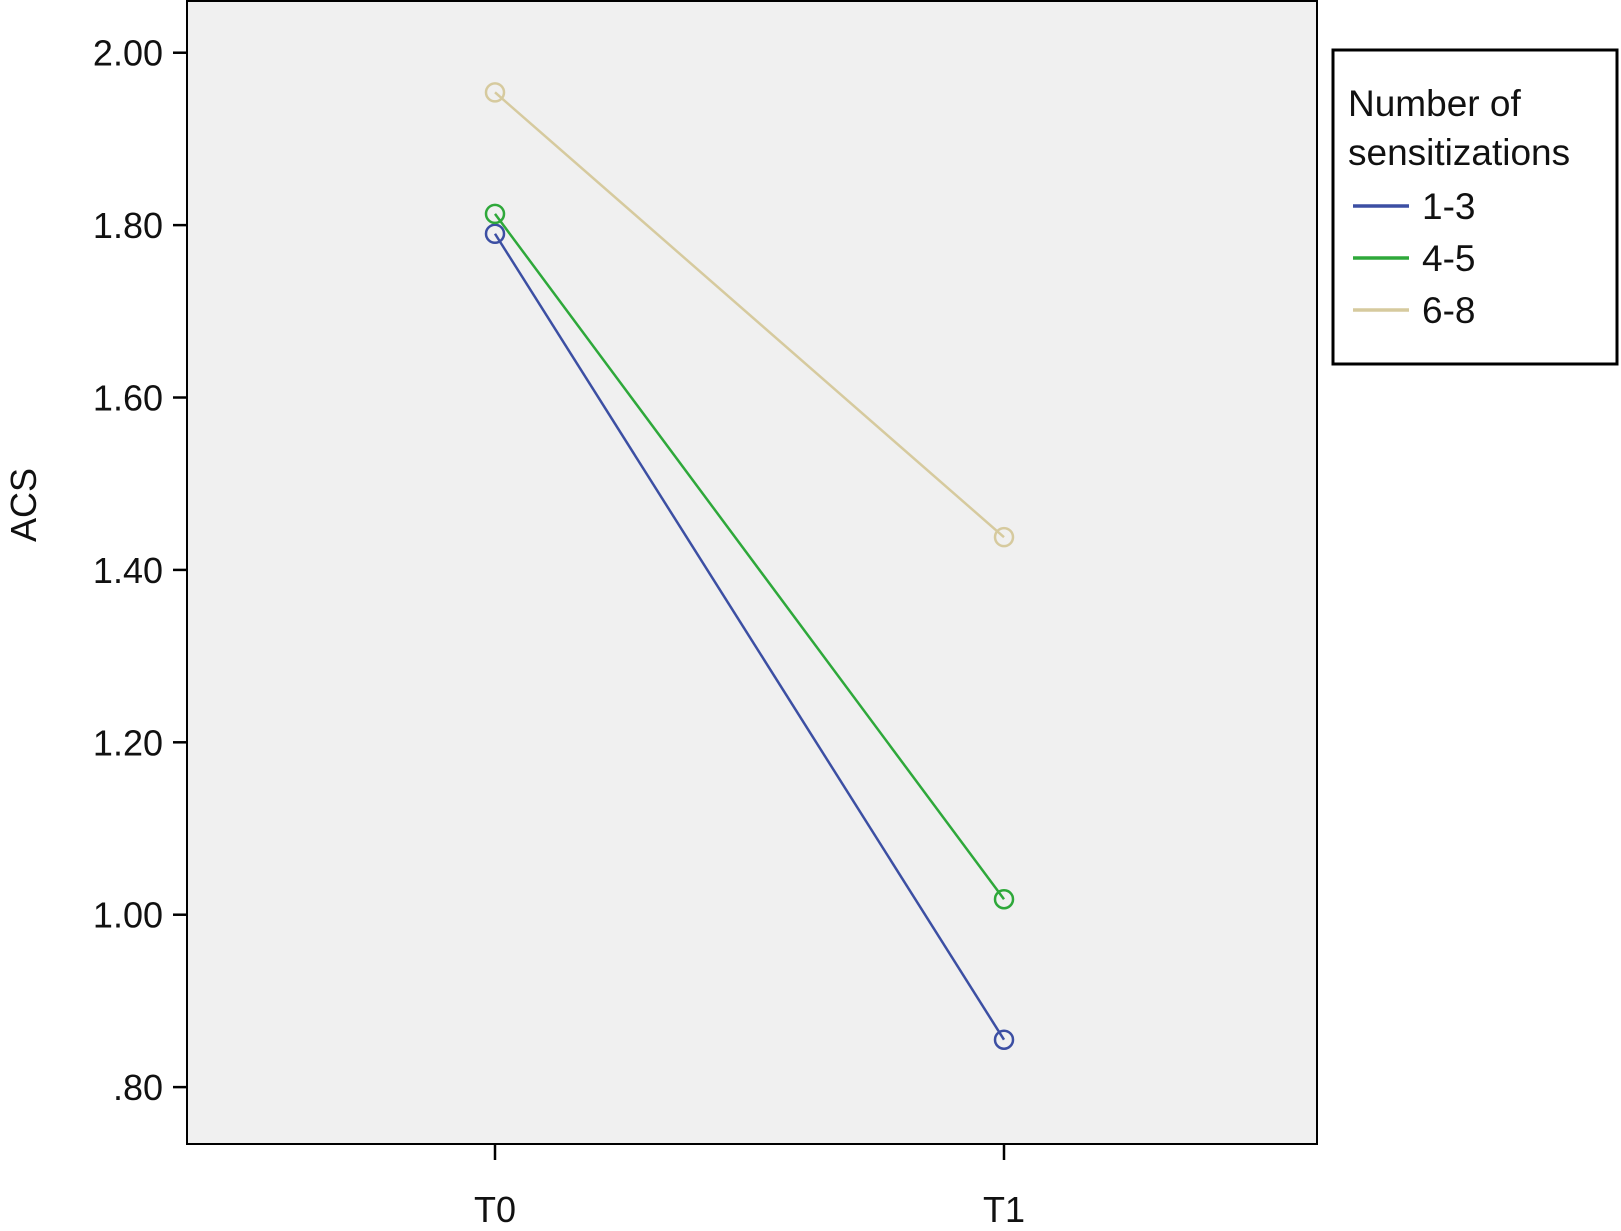  I want to click on y-axis: .80 1.00 1.20 1.40 1.60 1.80 2.00, so click(140, 570).